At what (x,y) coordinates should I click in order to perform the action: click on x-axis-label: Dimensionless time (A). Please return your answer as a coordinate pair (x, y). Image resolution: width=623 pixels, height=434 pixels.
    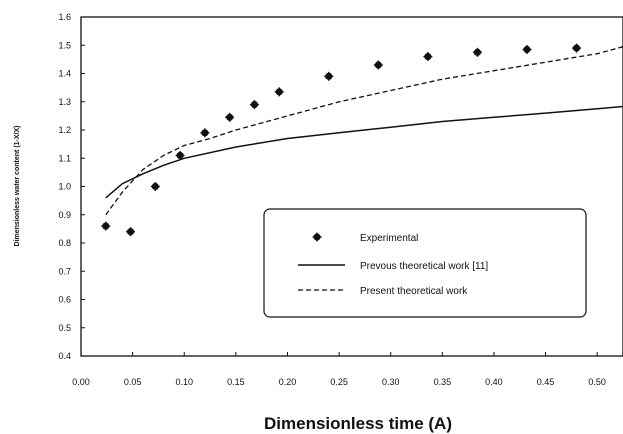
    Looking at the image, I should click on (358, 423).